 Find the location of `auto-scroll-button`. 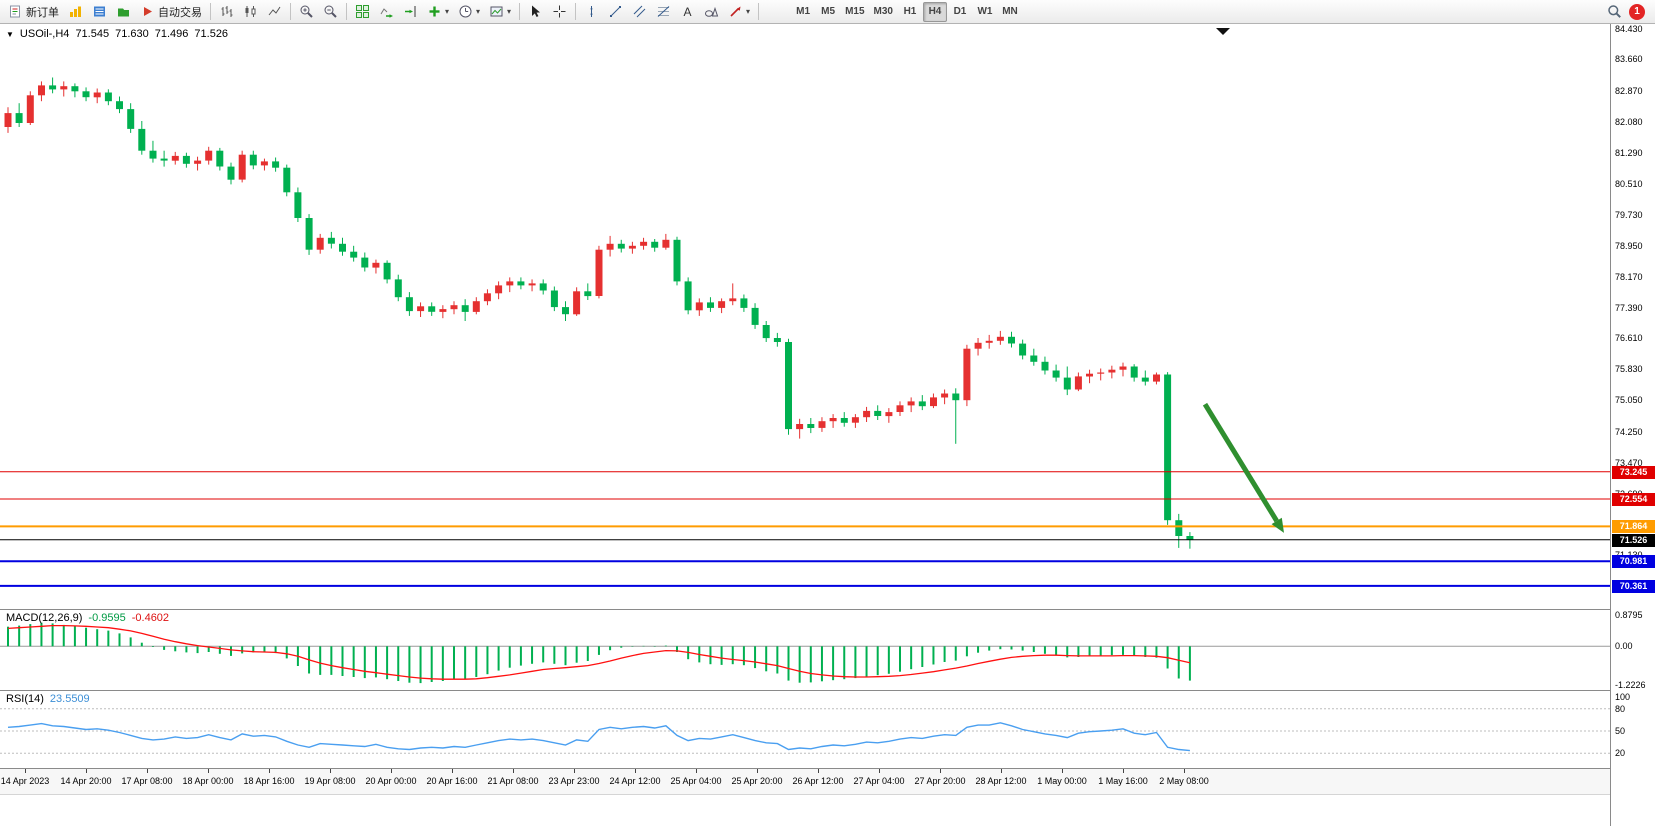

auto-scroll-button is located at coordinates (386, 12).